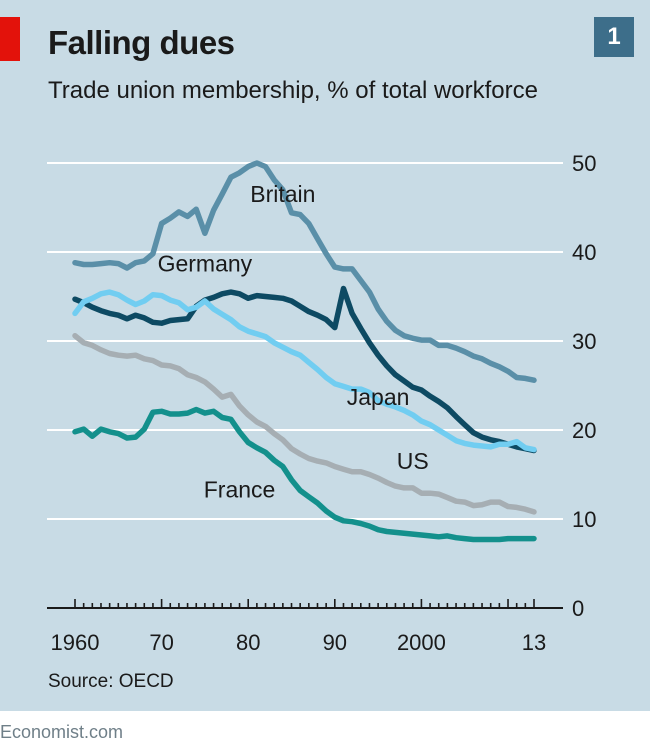  Describe the element at coordinates (584, 430) in the screenshot. I see `y-tick-label-20: 20` at that location.